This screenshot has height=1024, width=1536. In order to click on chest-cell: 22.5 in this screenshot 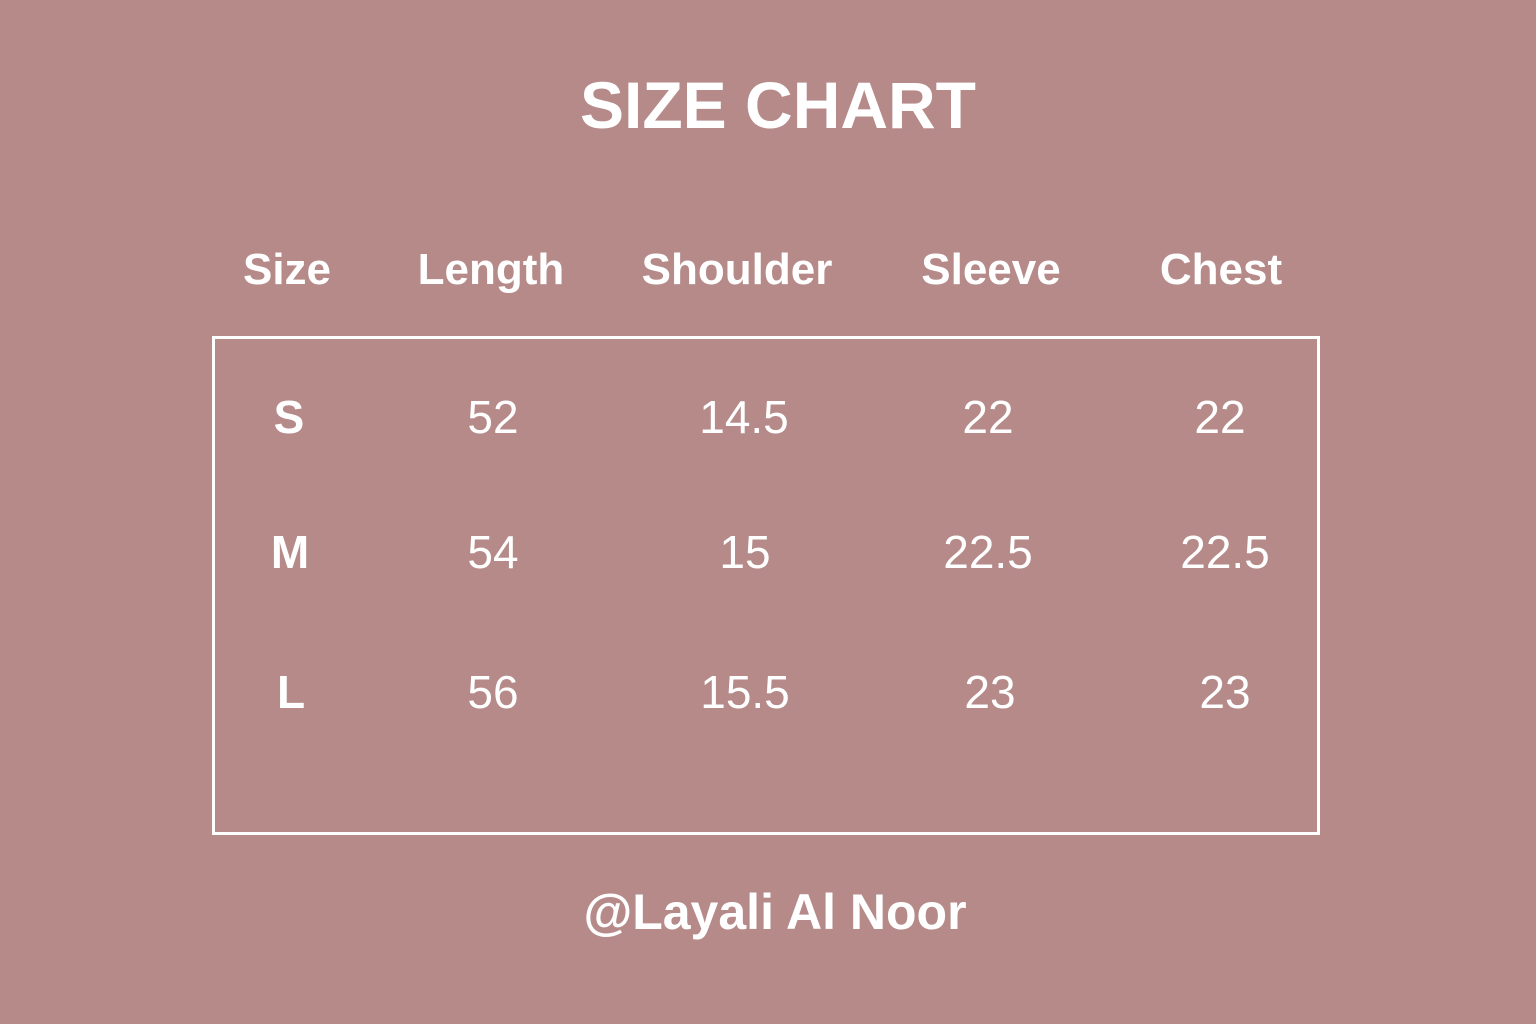, I will do `click(1225, 552)`.